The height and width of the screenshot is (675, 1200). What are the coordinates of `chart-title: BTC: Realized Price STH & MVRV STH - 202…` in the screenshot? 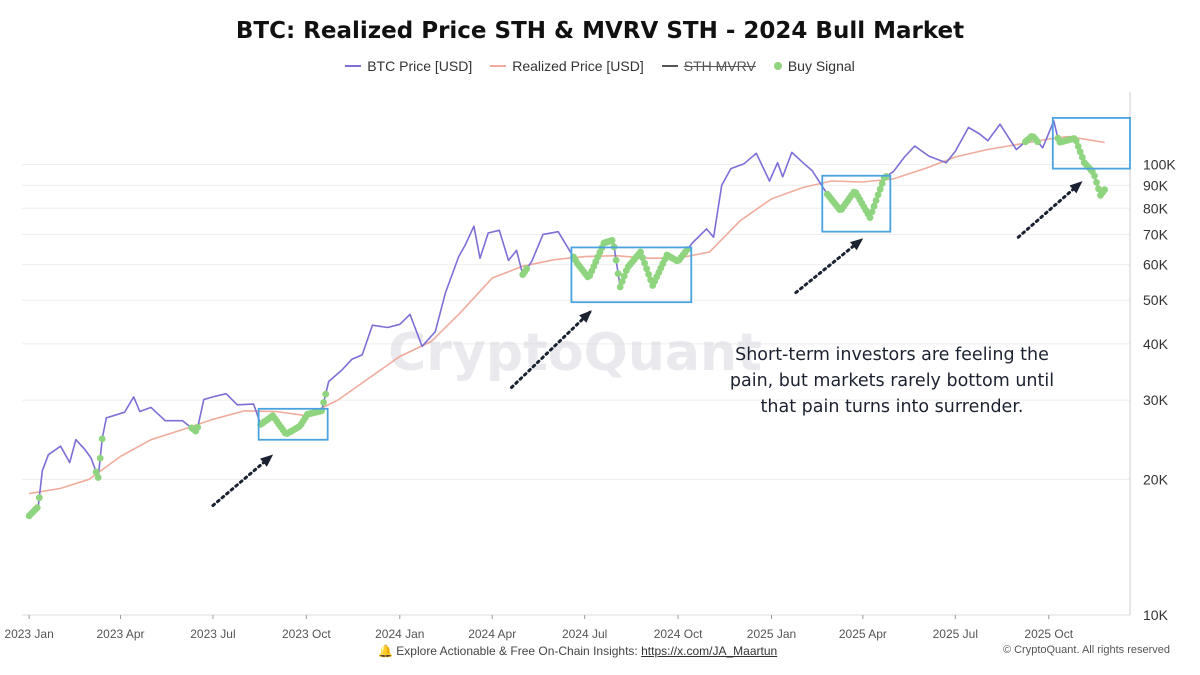 It's located at (600, 31).